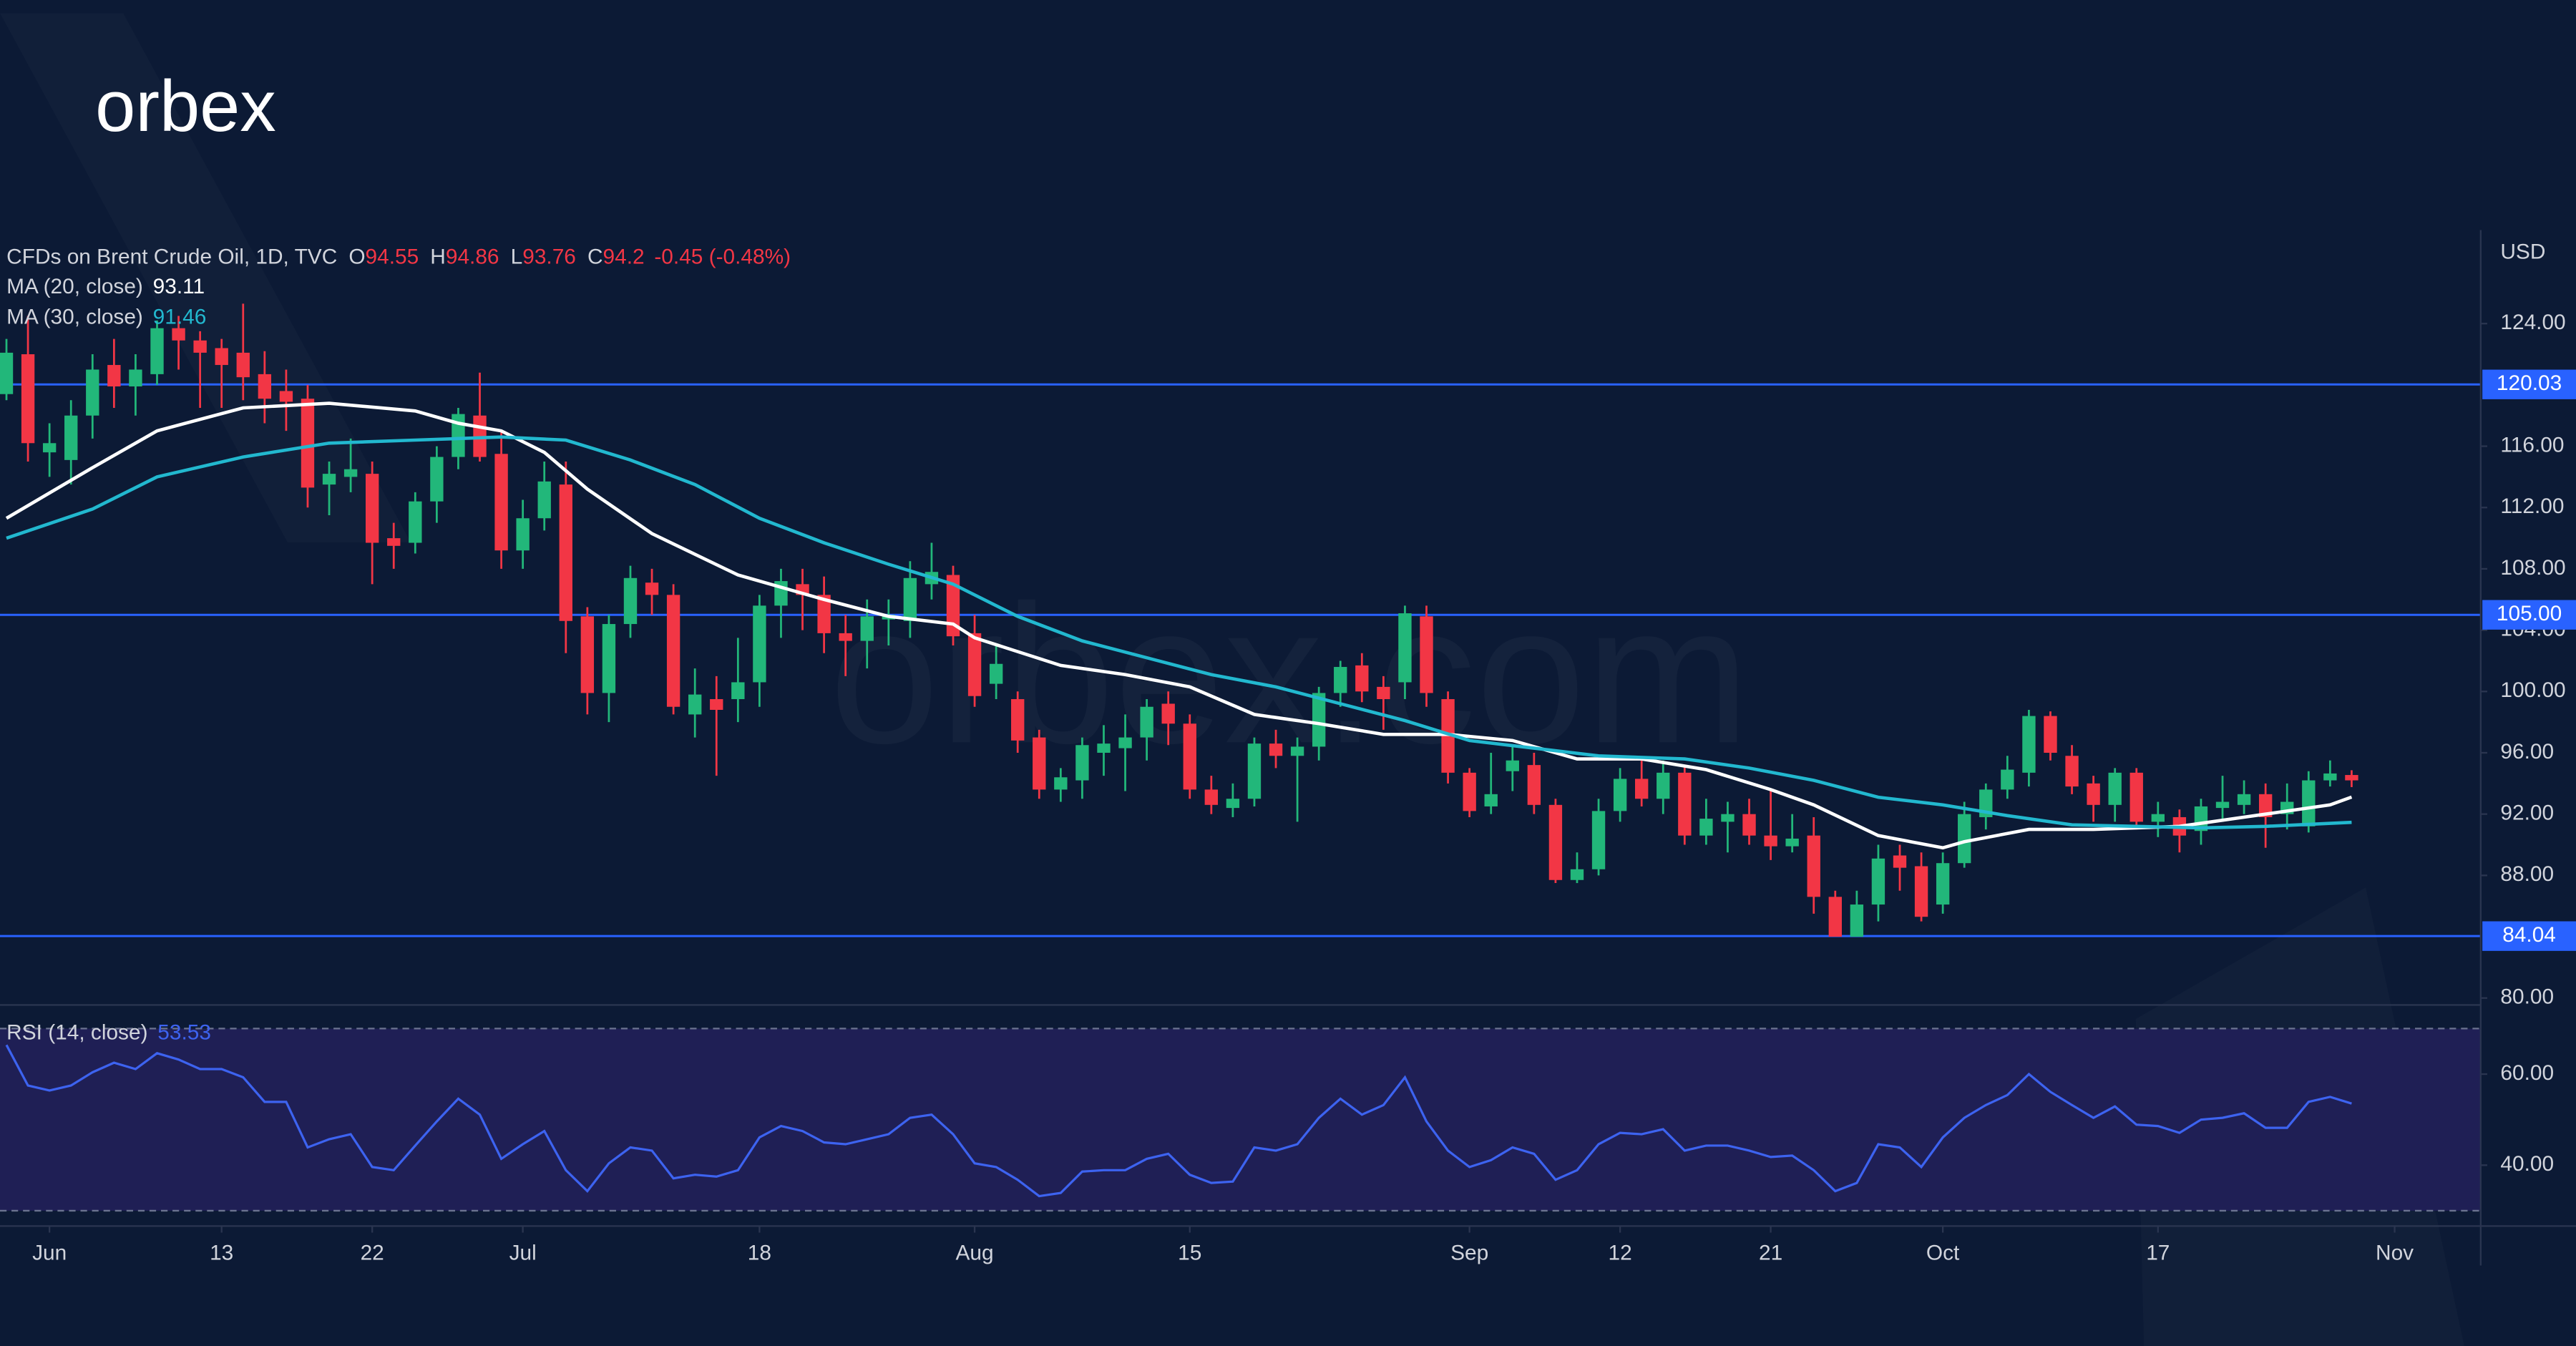  What do you see at coordinates (1289, 674) in the screenshot?
I see `watermark: orbex.com` at bounding box center [1289, 674].